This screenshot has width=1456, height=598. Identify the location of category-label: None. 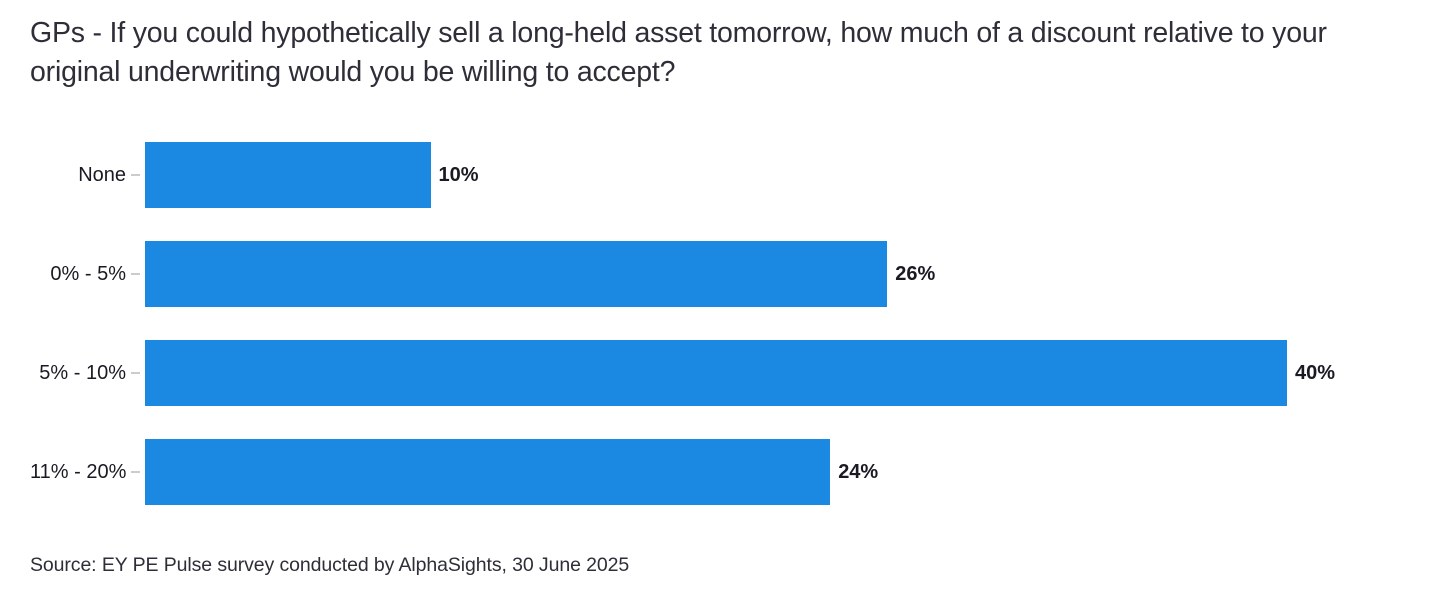
(102, 174).